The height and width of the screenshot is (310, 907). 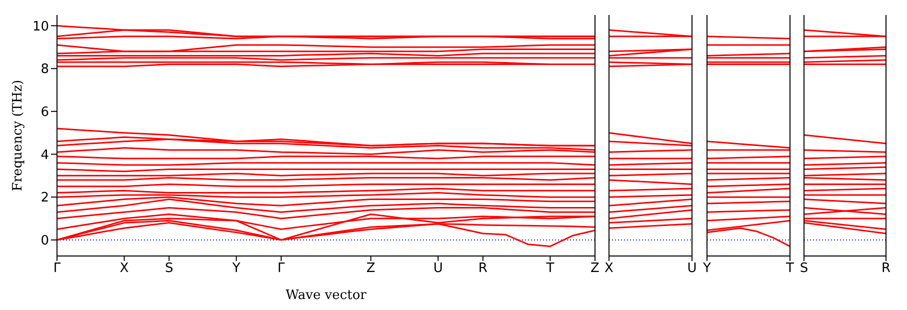 What do you see at coordinates (44, 112) in the screenshot?
I see `y-tick-label: 6` at bounding box center [44, 112].